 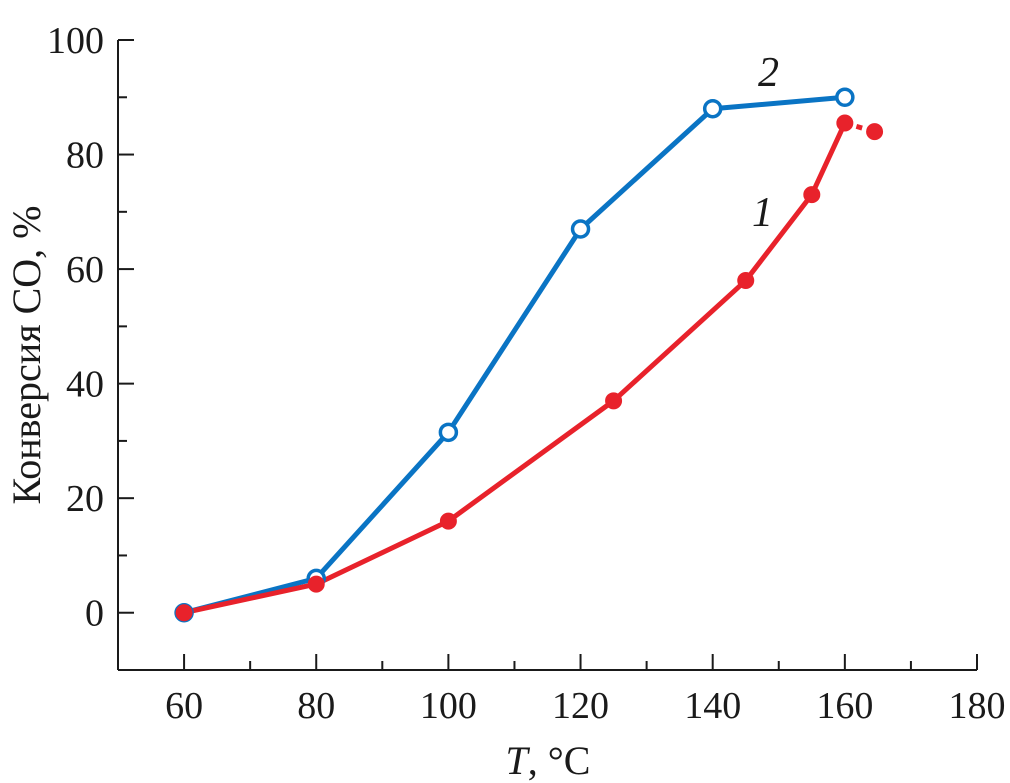 I want to click on y-tick-label: 60, so click(x=85, y=270).